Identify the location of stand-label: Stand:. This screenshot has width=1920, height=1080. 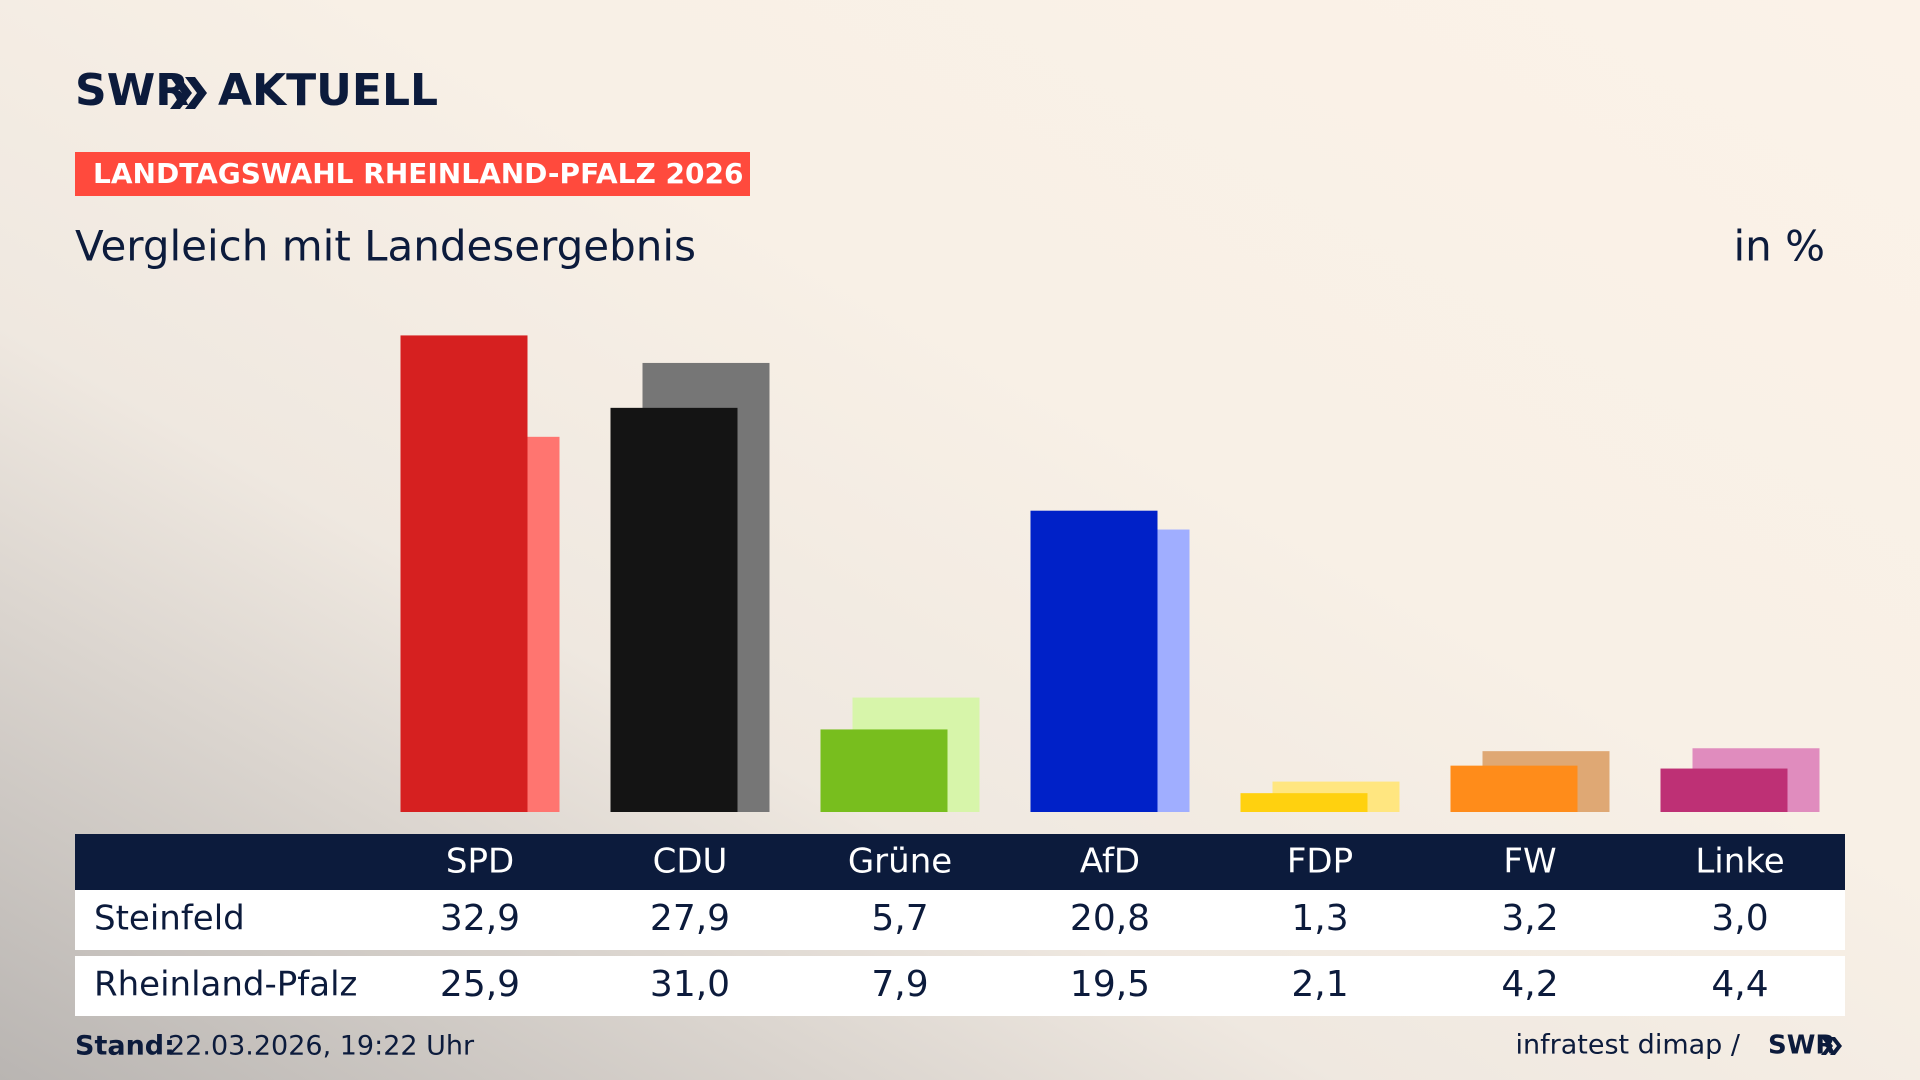
(125, 1046).